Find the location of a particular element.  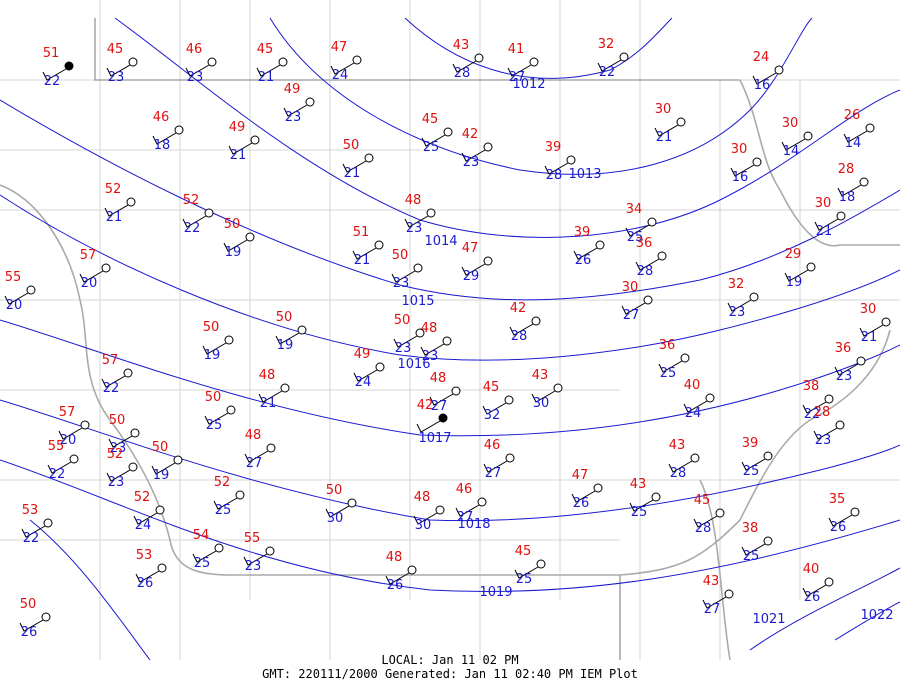

station: 53 26 is located at coordinates (151, 569).